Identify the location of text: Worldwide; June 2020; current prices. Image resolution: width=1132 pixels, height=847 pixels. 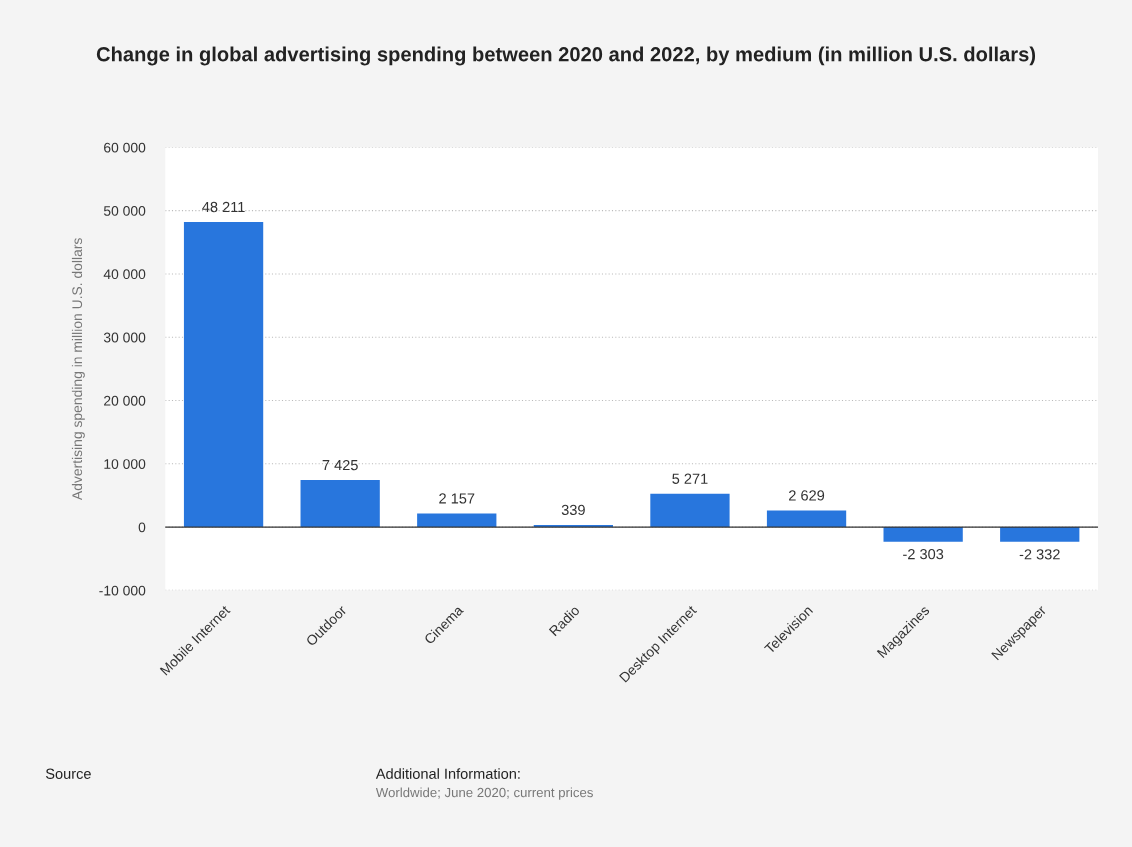
(484, 793).